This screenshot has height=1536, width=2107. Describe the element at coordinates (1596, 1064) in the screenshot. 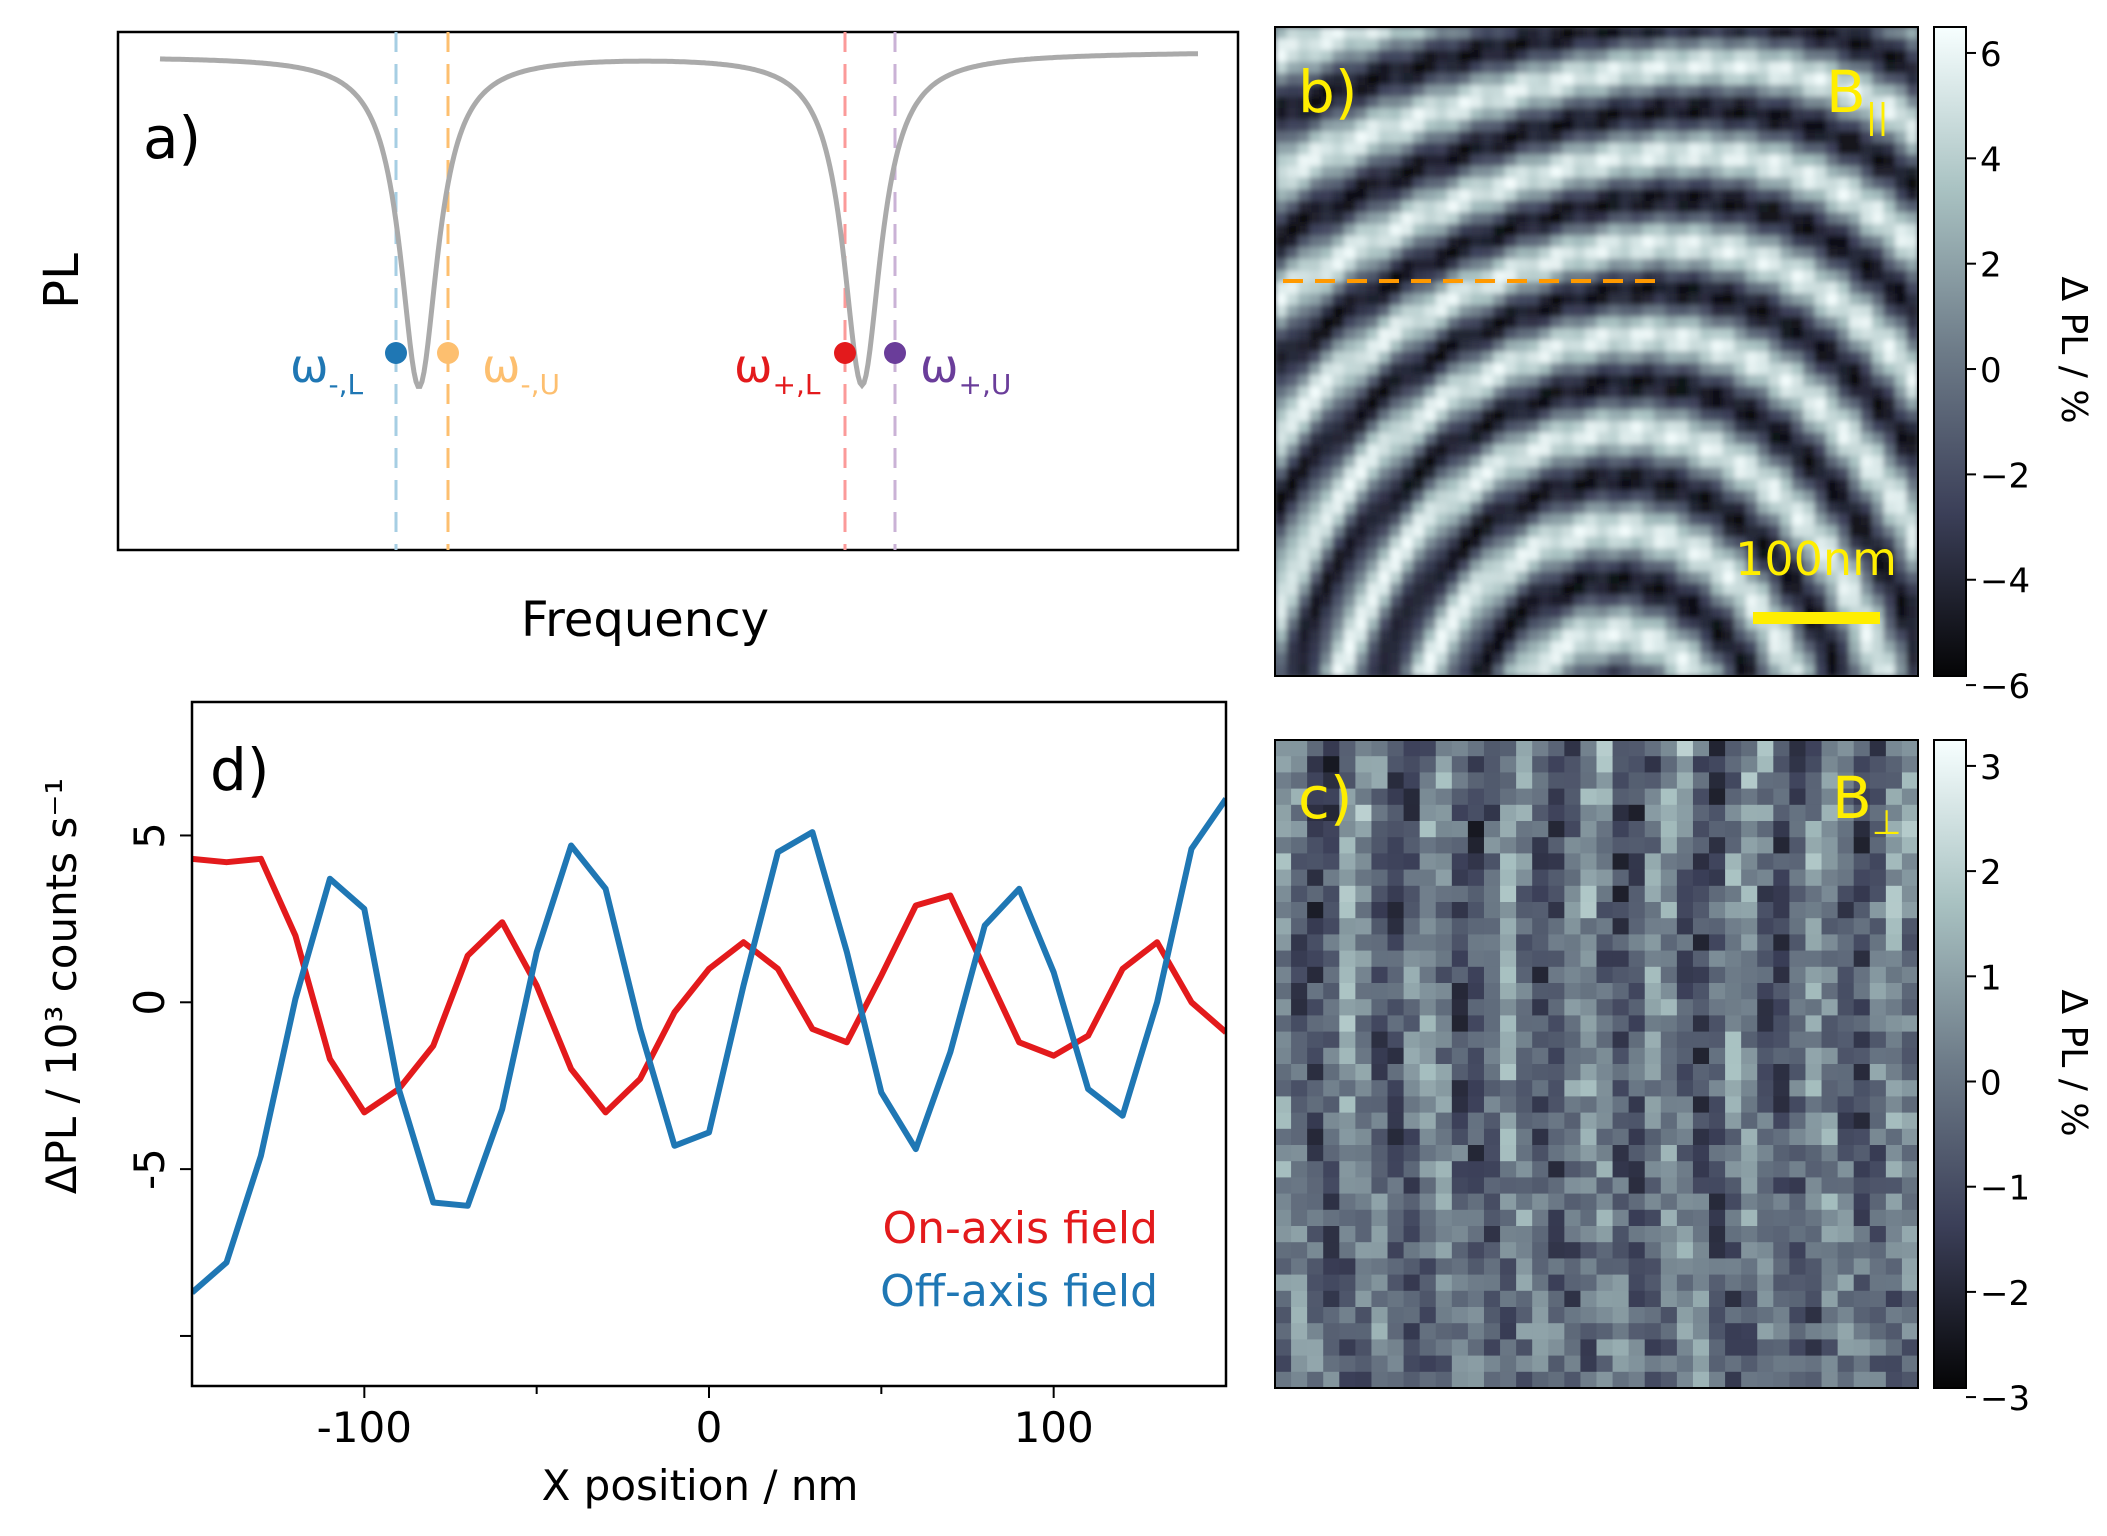

I see `panel-c-frame` at that location.